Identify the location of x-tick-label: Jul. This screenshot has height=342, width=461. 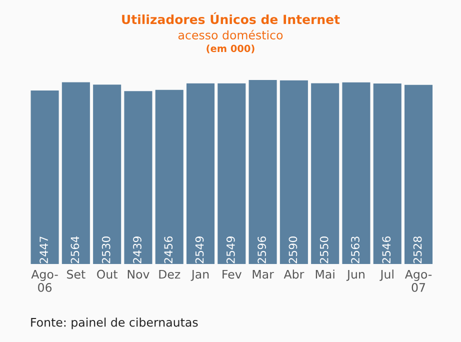
(387, 275).